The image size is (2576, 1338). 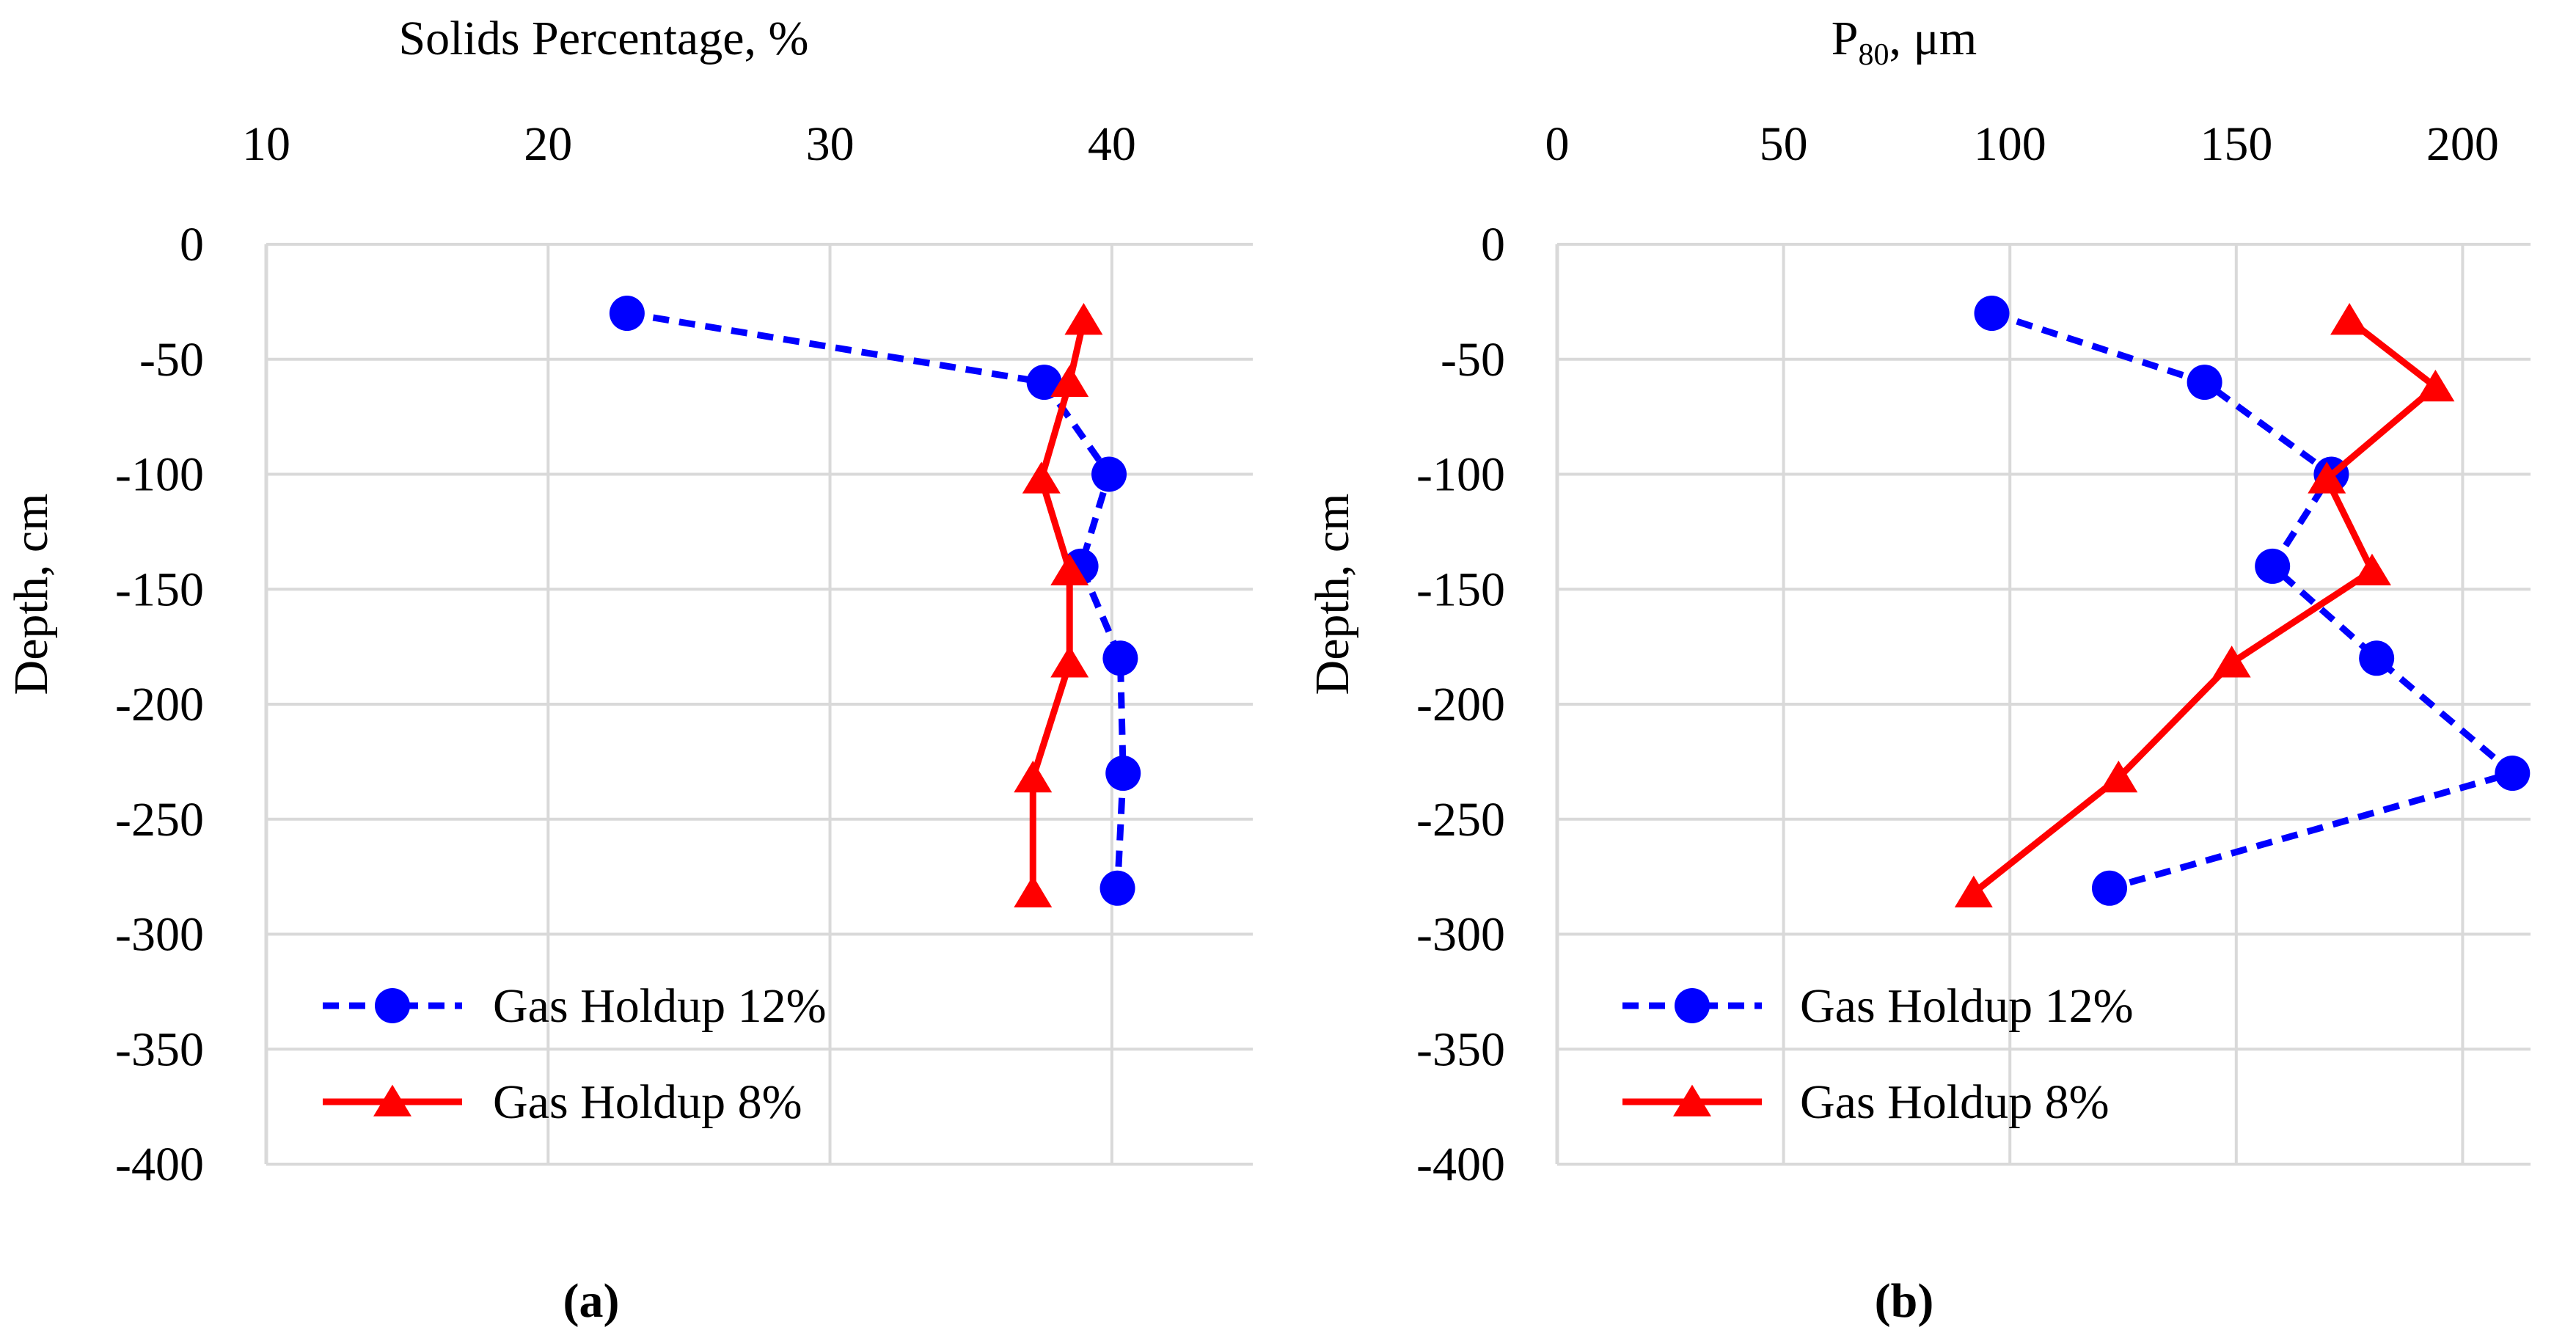 What do you see at coordinates (1878, 1054) in the screenshot?
I see `panel-b-legend: Gas Holdup 12% Gas Holdup 8%` at bounding box center [1878, 1054].